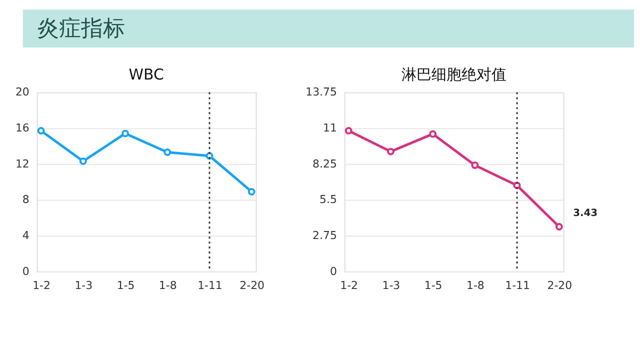  What do you see at coordinates (22, 92) in the screenshot?
I see `y-tick-label: 20` at bounding box center [22, 92].